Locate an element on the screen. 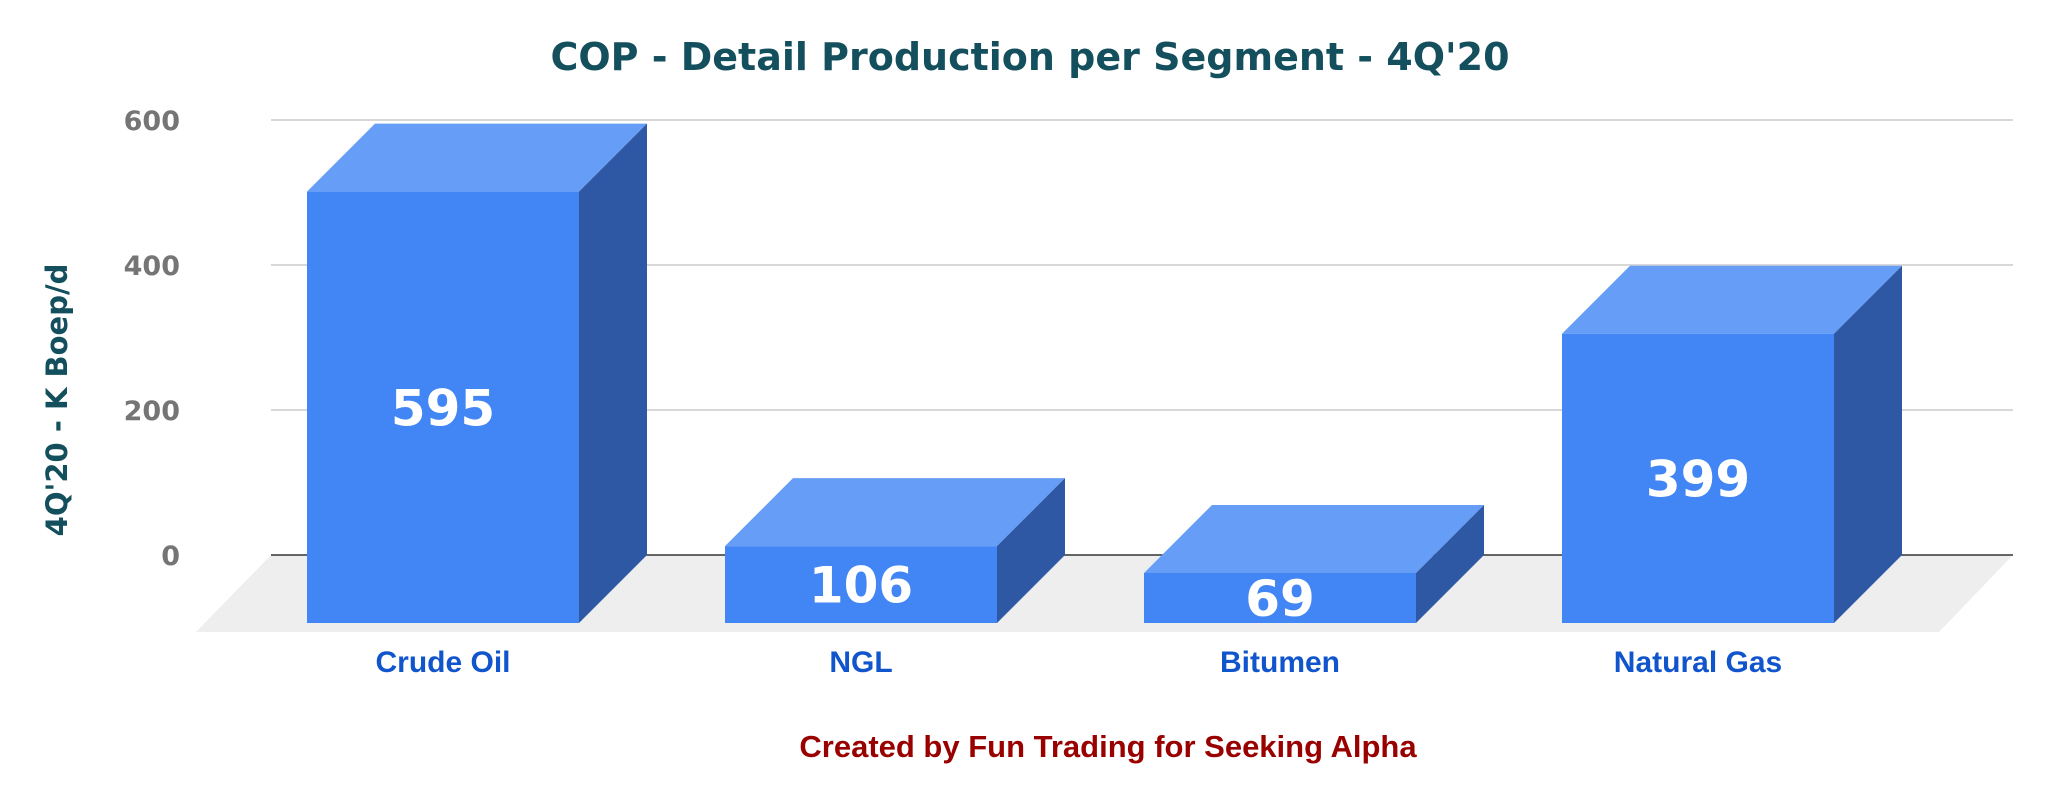 The width and height of the screenshot is (2048, 799). data-label: 106 is located at coordinates (861, 586).